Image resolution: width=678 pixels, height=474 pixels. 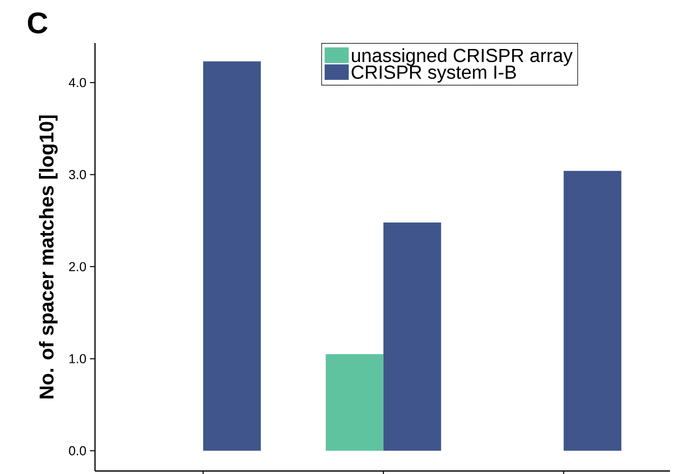 What do you see at coordinates (462, 57) in the screenshot?
I see `legend-label: unassigned CRISPR array` at bounding box center [462, 57].